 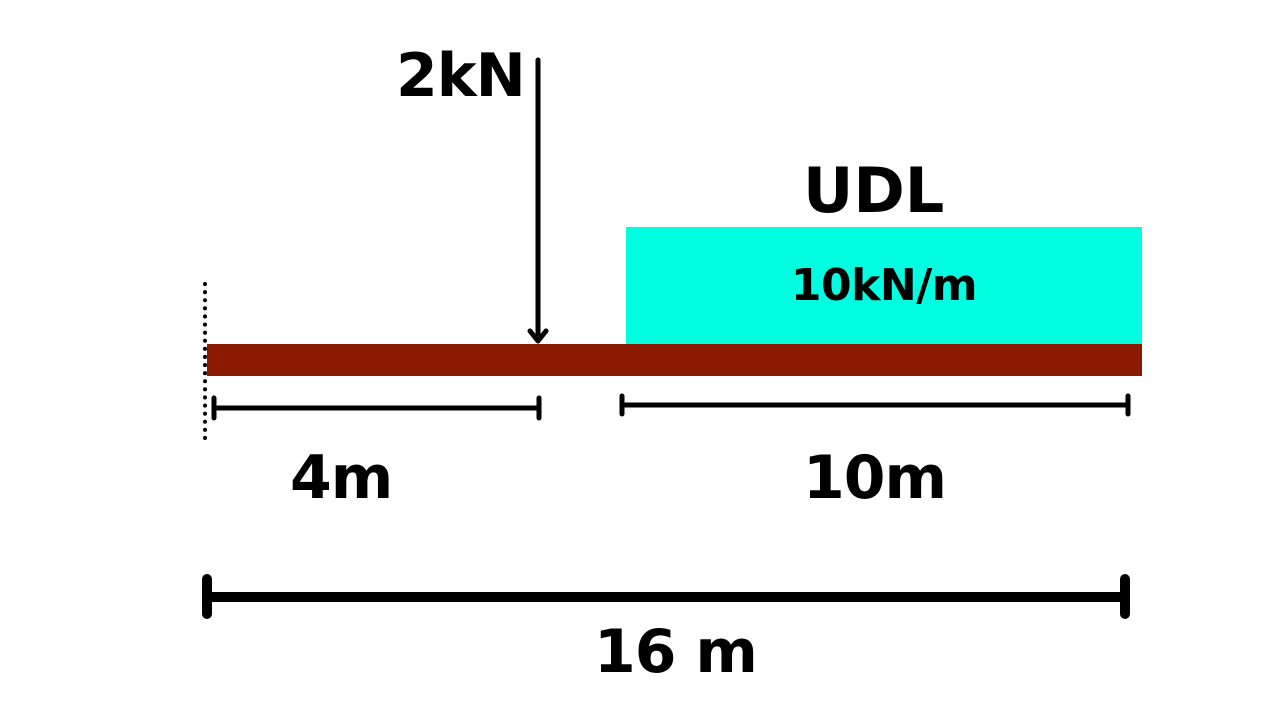 I want to click on udl-load-block, so click(x=884, y=285).